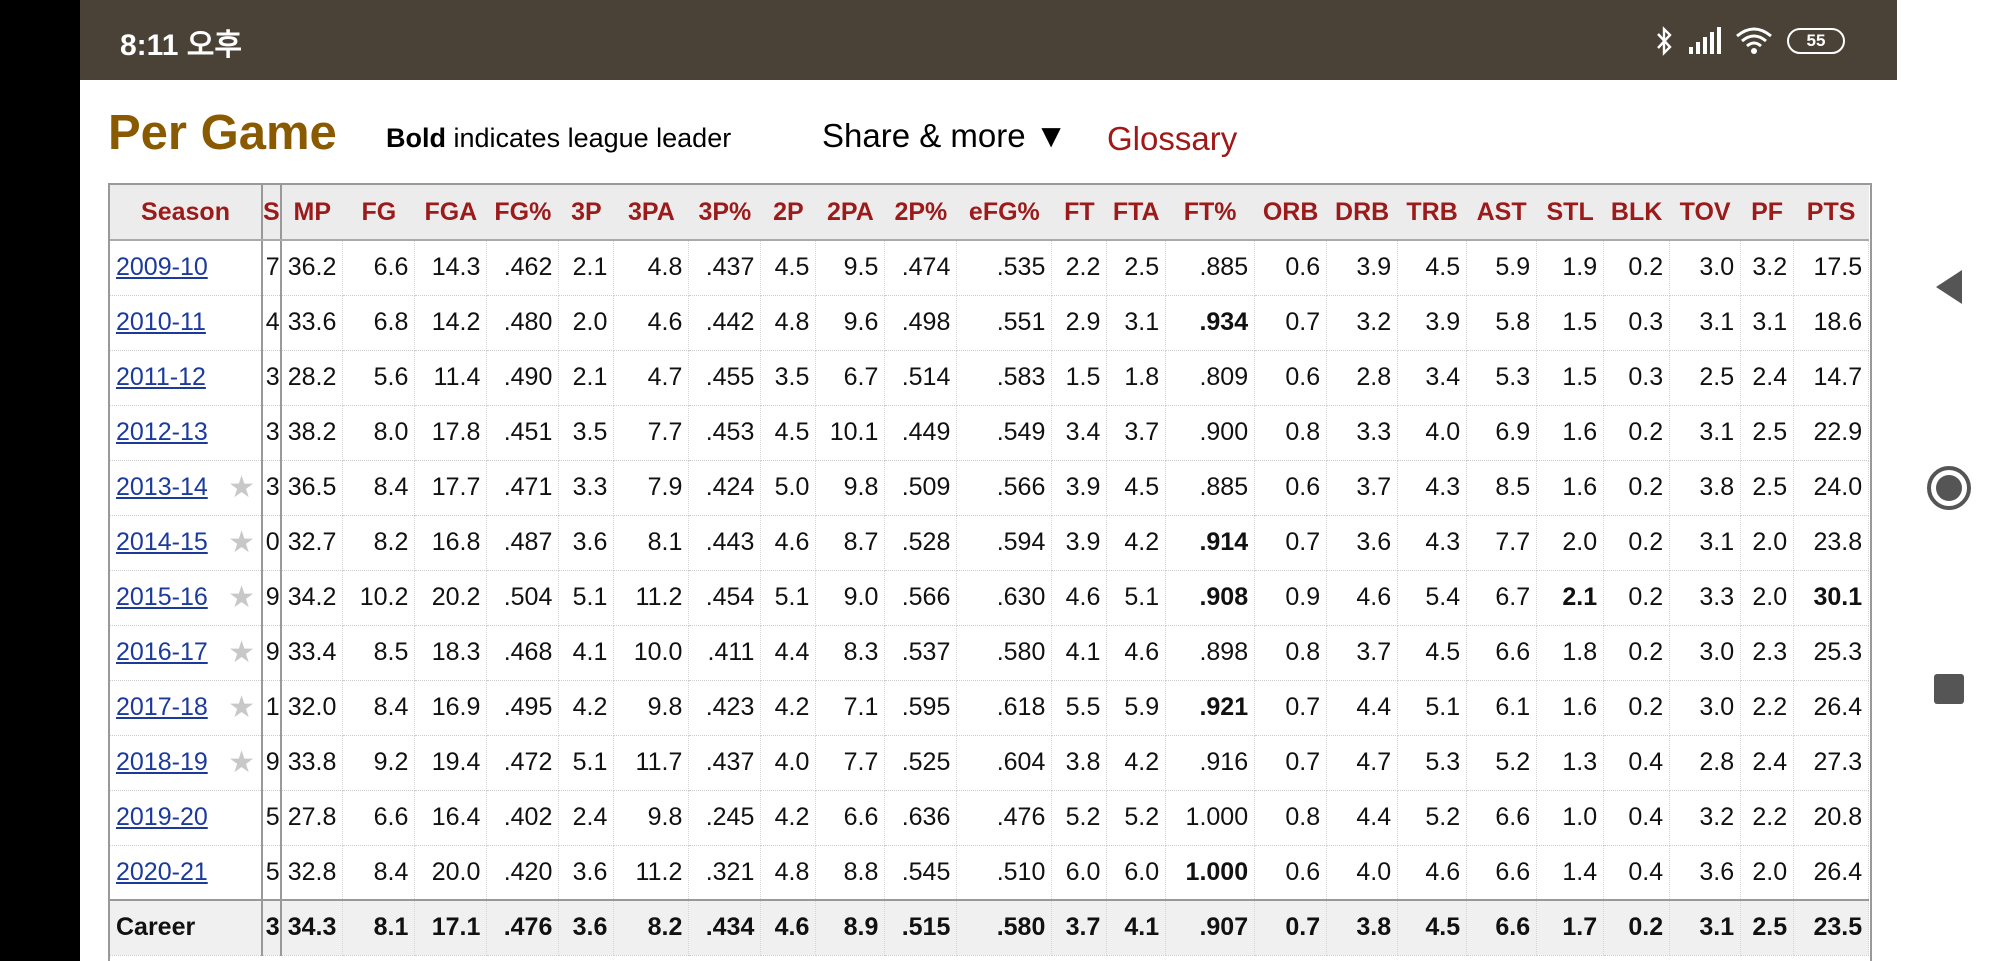 The height and width of the screenshot is (961, 2000). I want to click on stat-cell: 2.5, so click(1136, 268).